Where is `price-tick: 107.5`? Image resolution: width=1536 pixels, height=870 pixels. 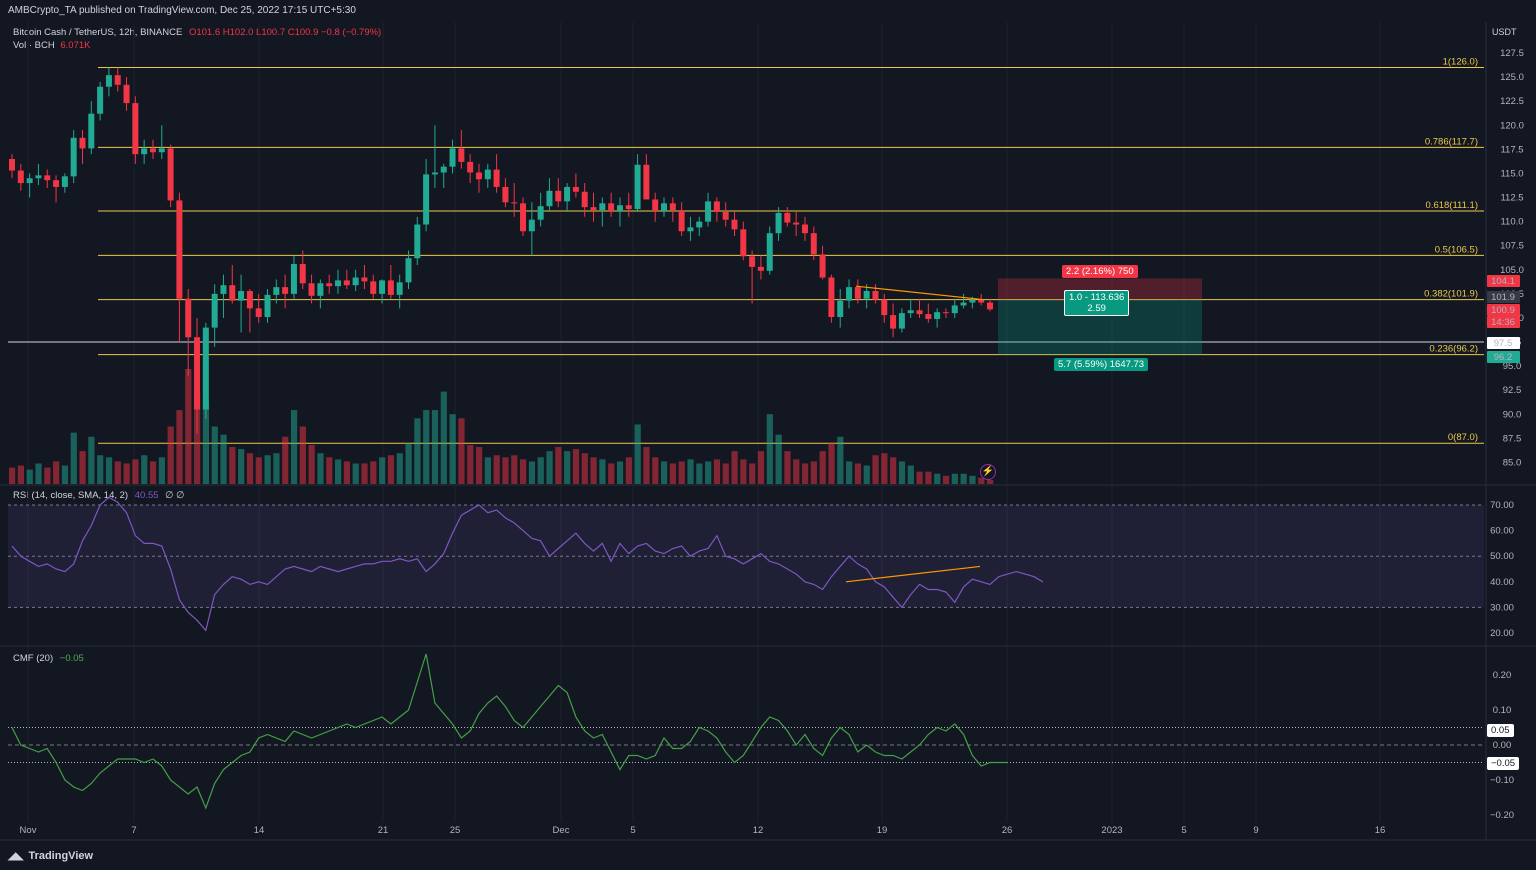
price-tick: 107.5 is located at coordinates (1512, 246).